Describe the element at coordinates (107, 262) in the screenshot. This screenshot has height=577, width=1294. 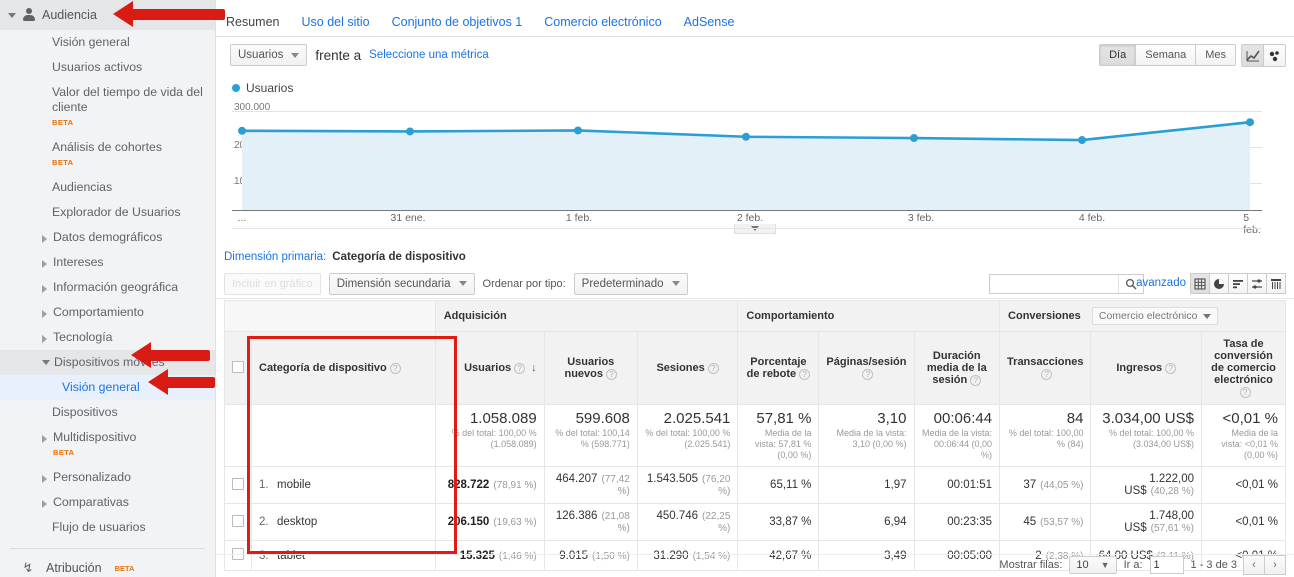
I see `sidebar-item-intereses: Intereses` at that location.